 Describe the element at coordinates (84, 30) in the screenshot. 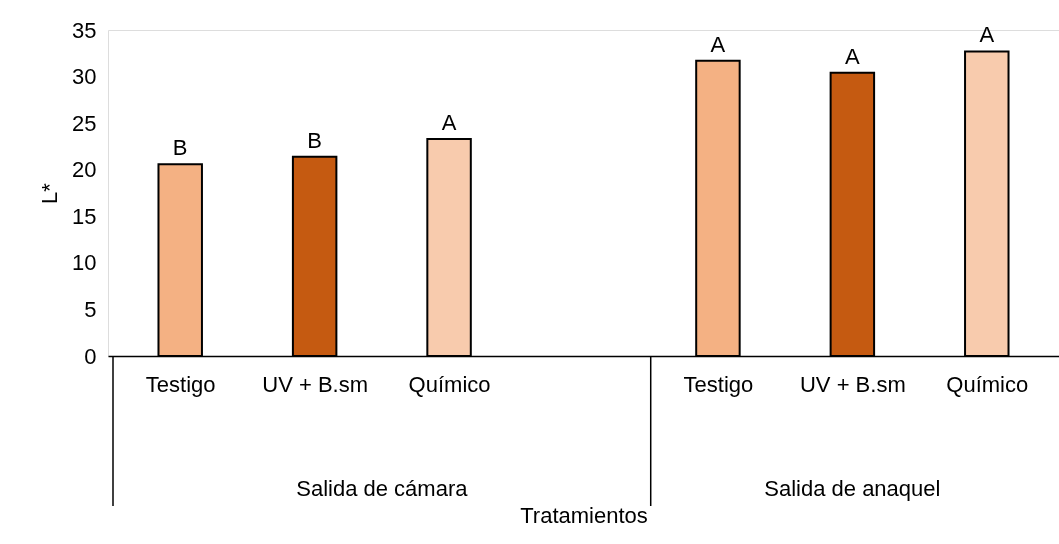

I see `y-tick-label: 35` at that location.